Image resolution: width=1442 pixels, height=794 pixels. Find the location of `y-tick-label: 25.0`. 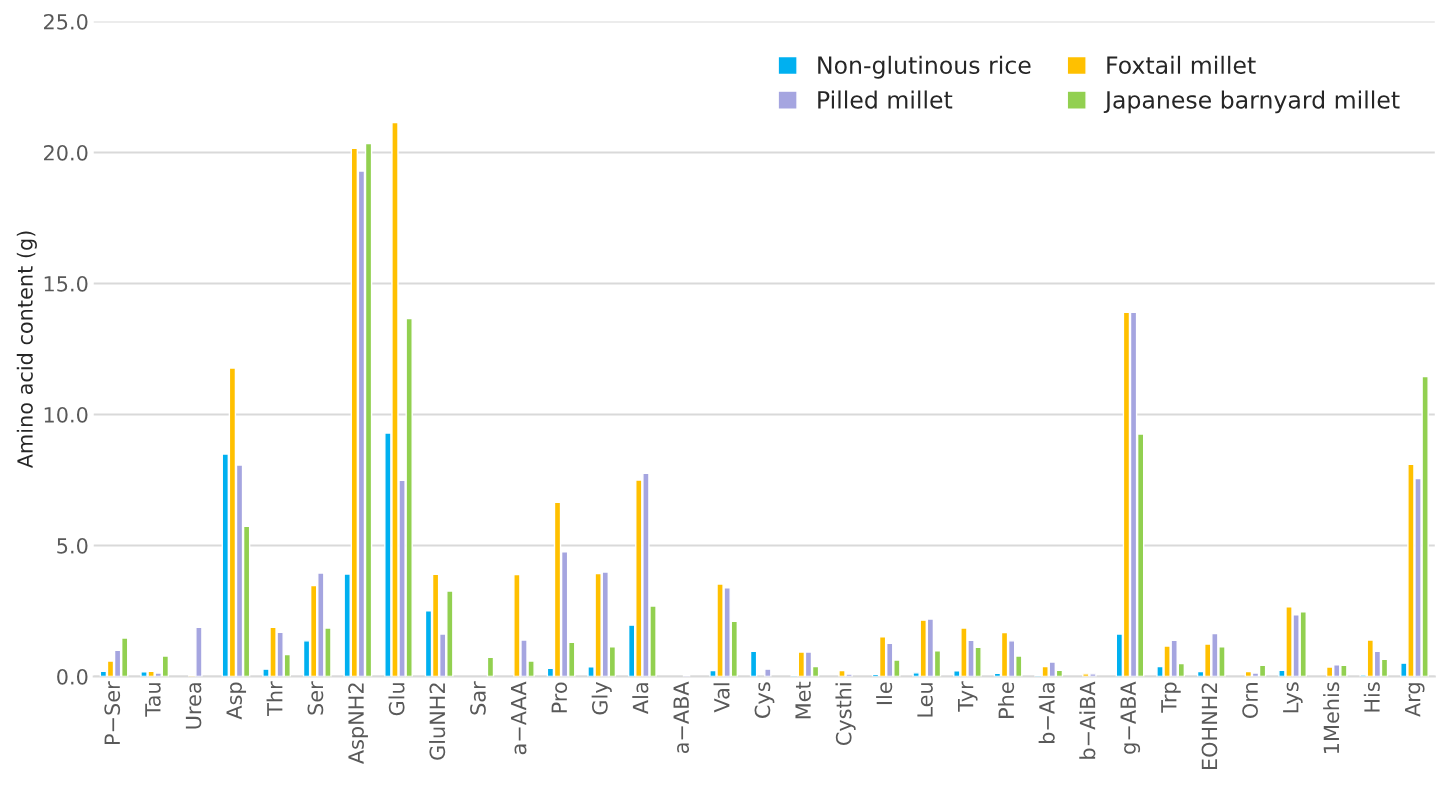

y-tick-label: 25.0 is located at coordinates (66, 21).